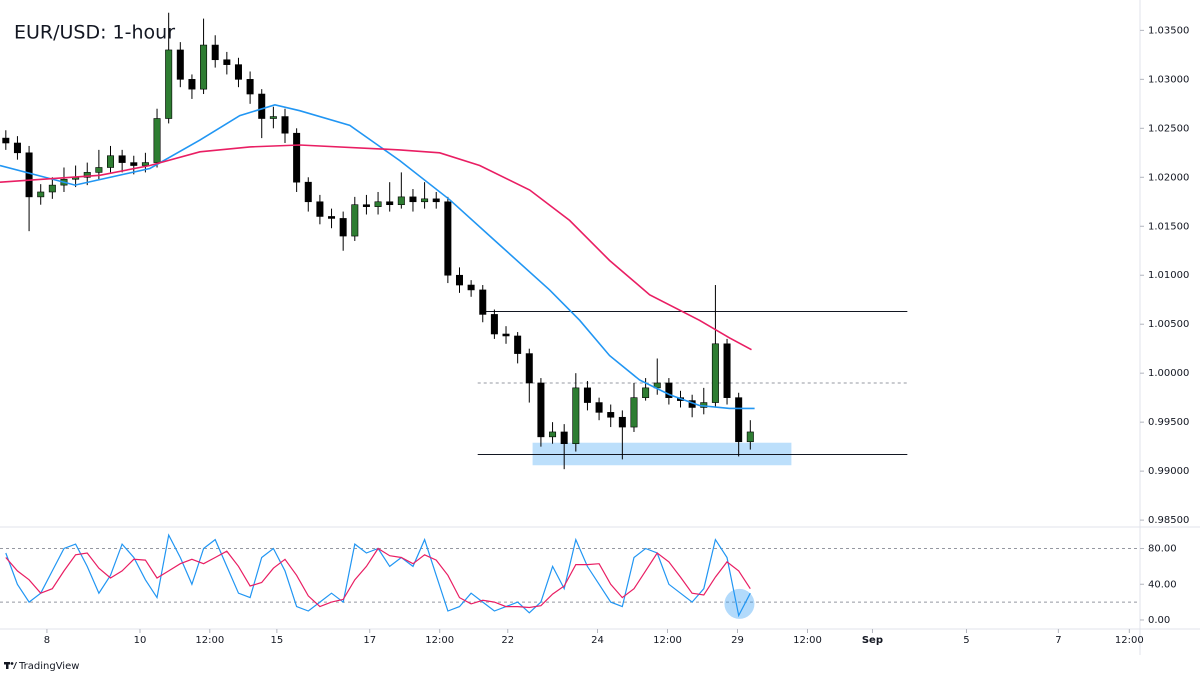  Describe the element at coordinates (369, 640) in the screenshot. I see `x-tick-label: 17` at that location.